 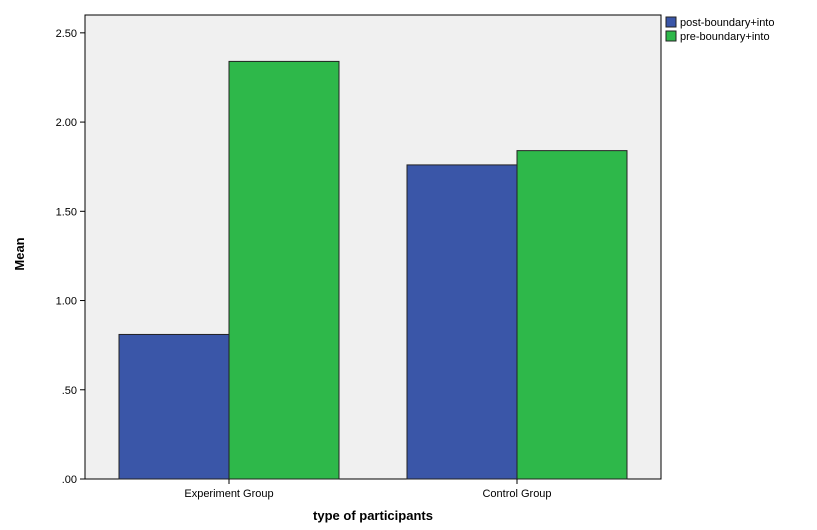 What do you see at coordinates (725, 37) in the screenshot?
I see `legend-label: pre-boundary+into` at bounding box center [725, 37].